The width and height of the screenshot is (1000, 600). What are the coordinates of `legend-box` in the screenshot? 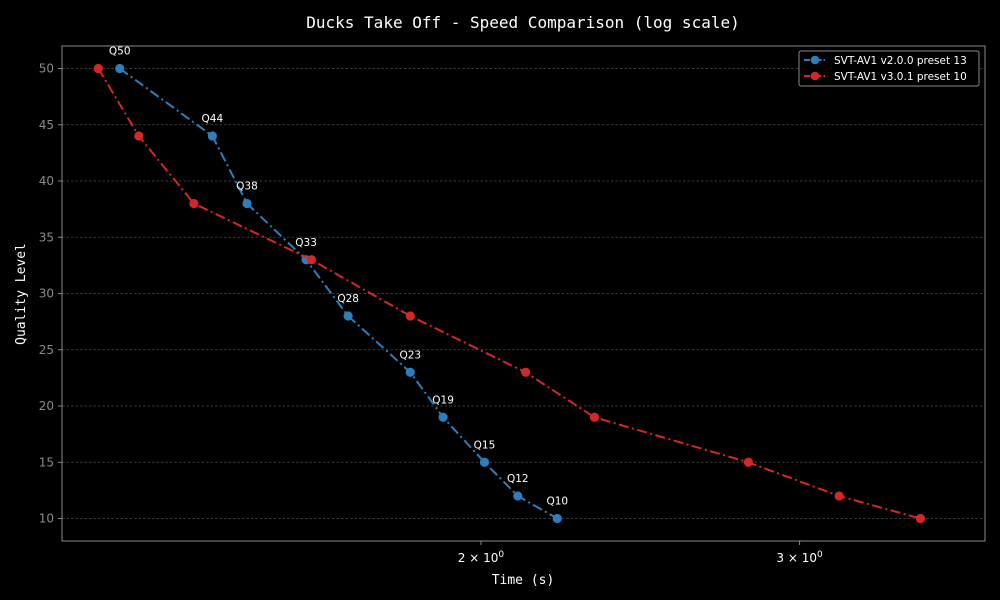 It's located at (889, 68).